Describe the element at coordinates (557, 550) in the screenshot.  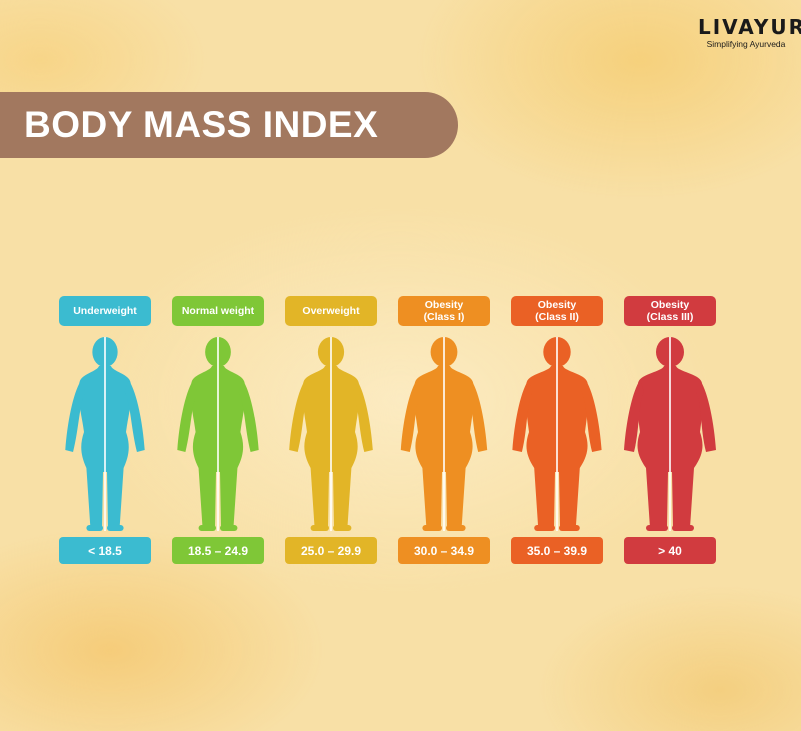
I see `bmi-range-value: 35.0 – 39.9` at that location.